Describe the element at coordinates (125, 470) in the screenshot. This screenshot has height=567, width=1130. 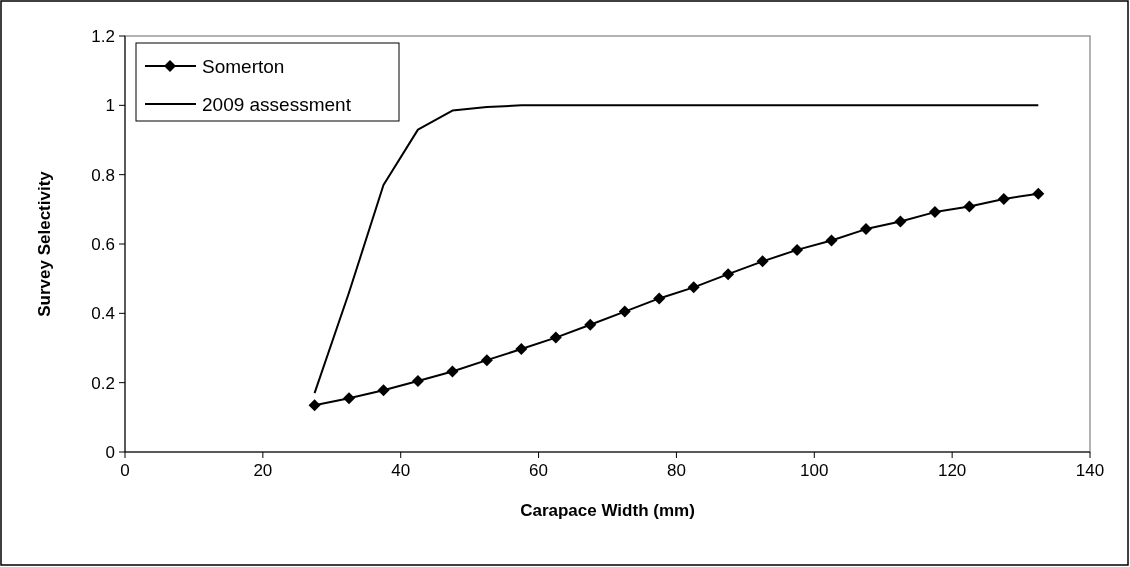
I see `x-tick-label: 0` at that location.